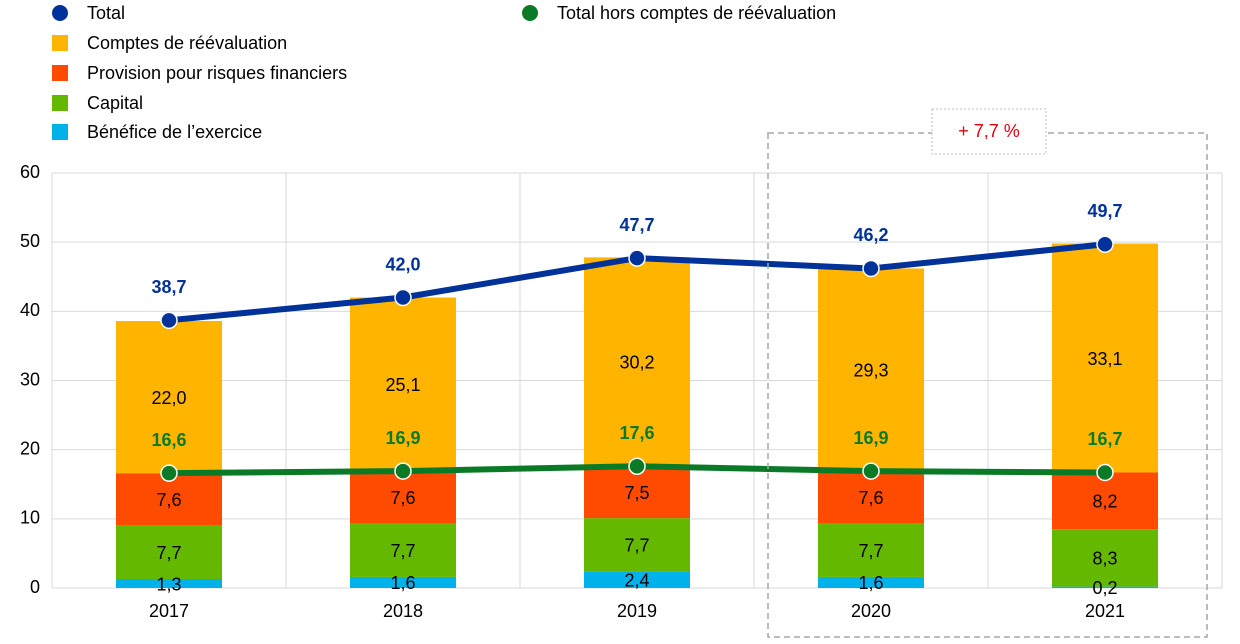  I want to click on data-label: 25,1, so click(402, 385).